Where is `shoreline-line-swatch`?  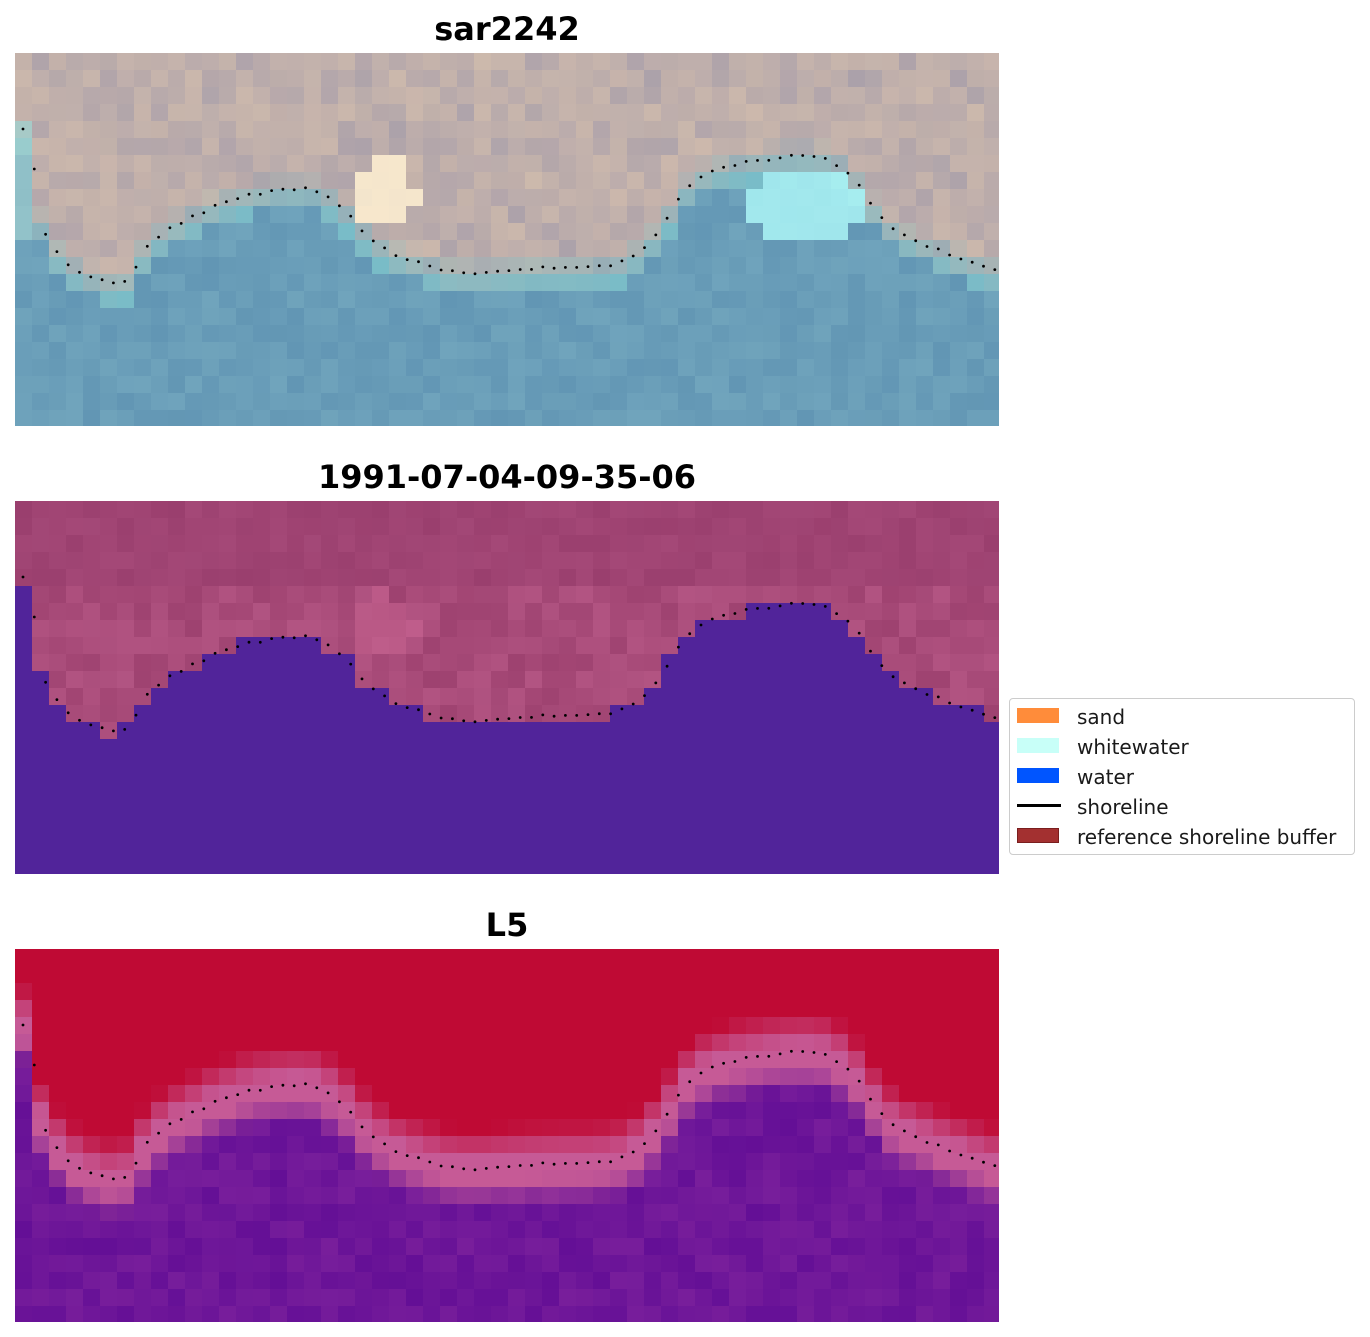
shoreline-line-swatch is located at coordinates (1039, 805).